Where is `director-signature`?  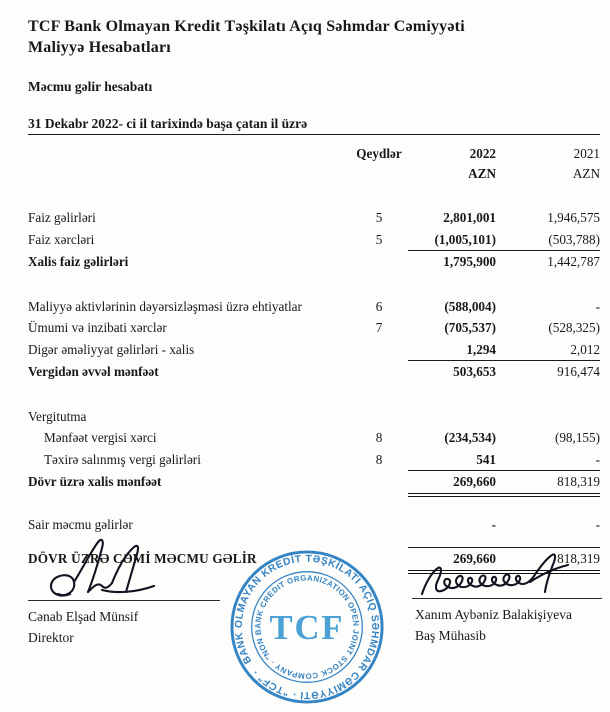
director-signature is located at coordinates (103, 567).